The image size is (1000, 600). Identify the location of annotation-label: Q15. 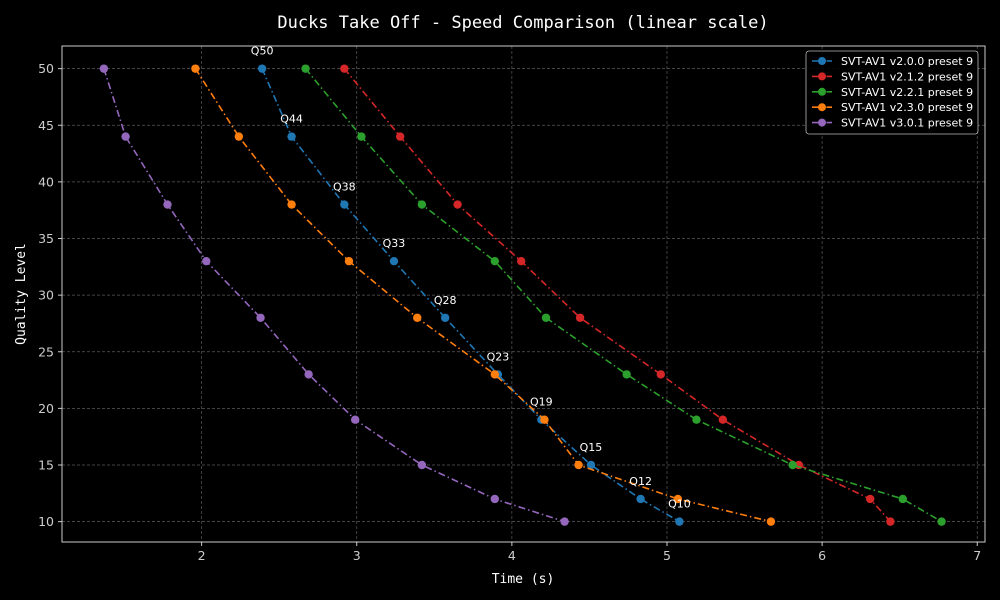
(591, 447).